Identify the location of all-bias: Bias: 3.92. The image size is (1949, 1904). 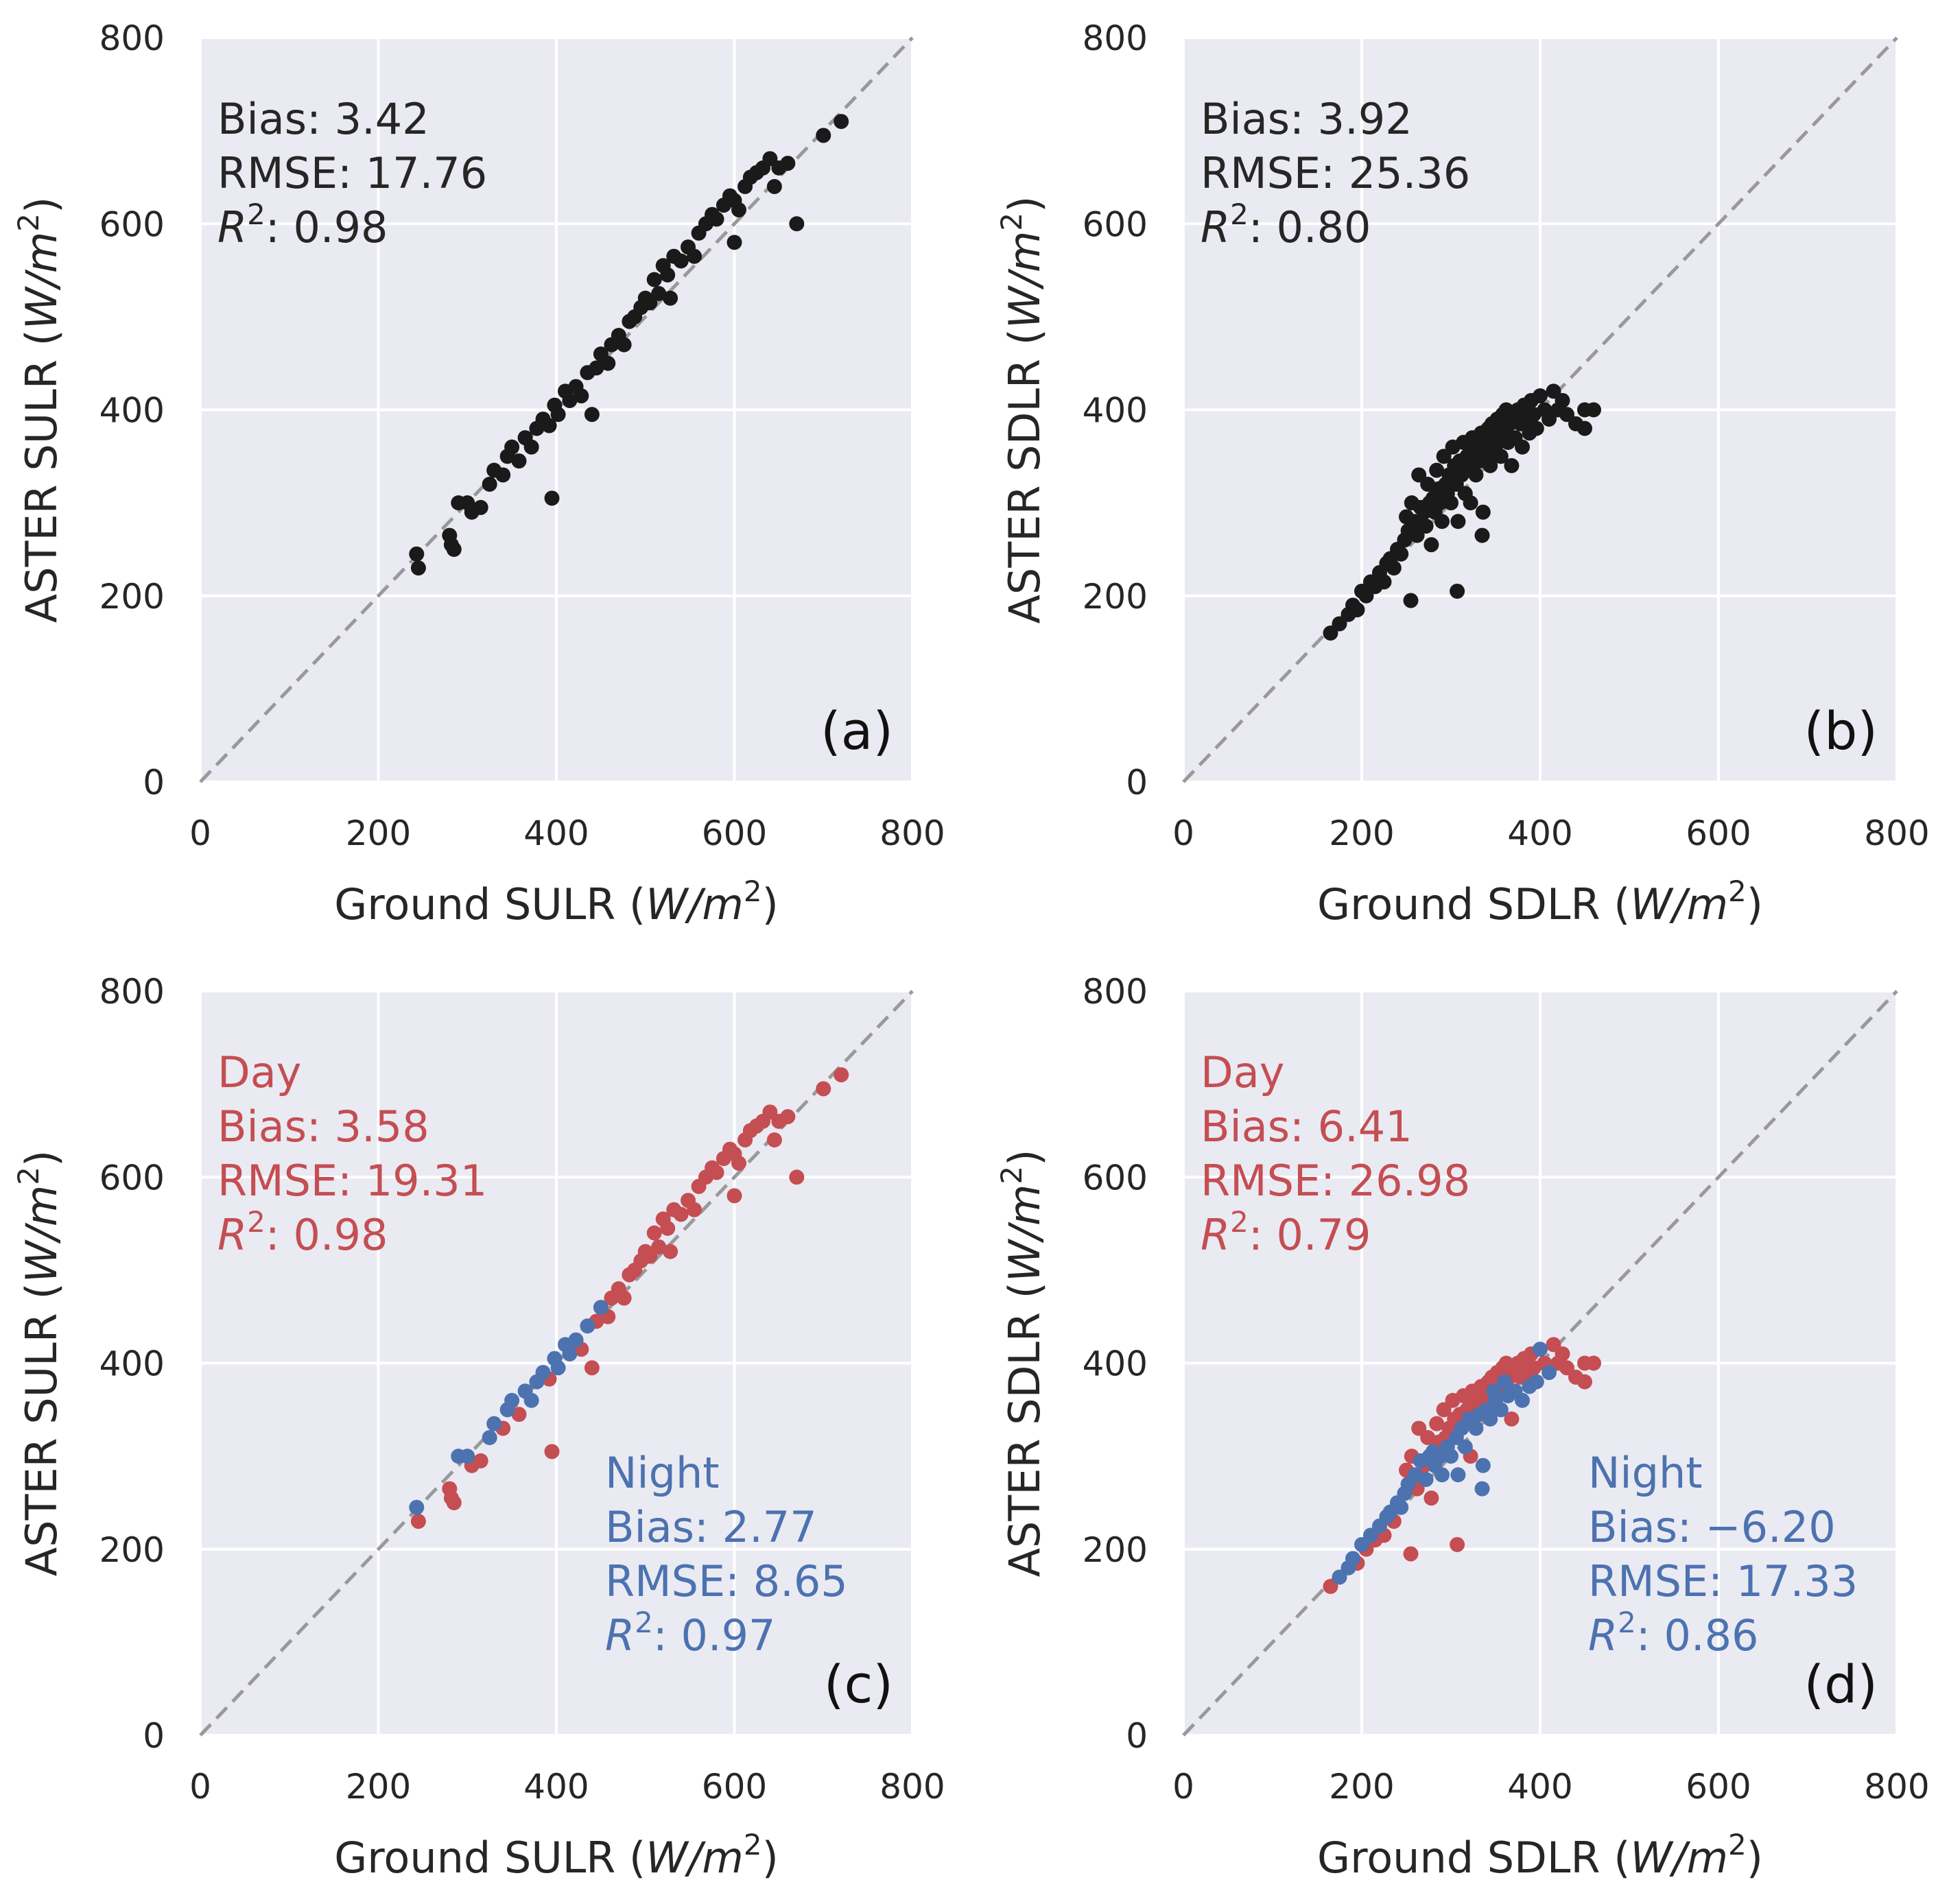
(1307, 119).